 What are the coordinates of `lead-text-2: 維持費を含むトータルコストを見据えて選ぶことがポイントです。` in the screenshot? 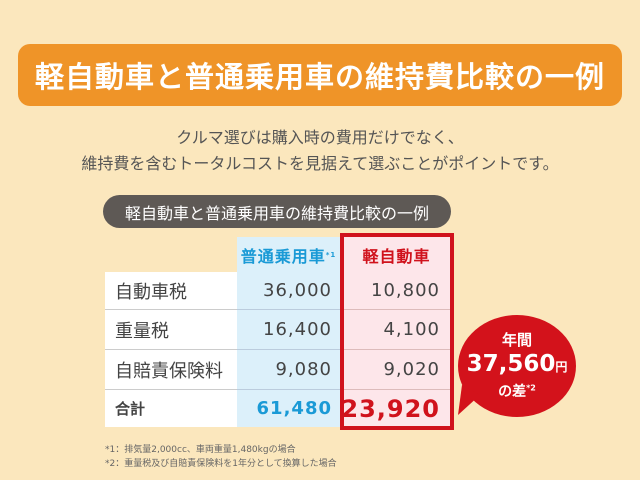 It's located at (320, 163).